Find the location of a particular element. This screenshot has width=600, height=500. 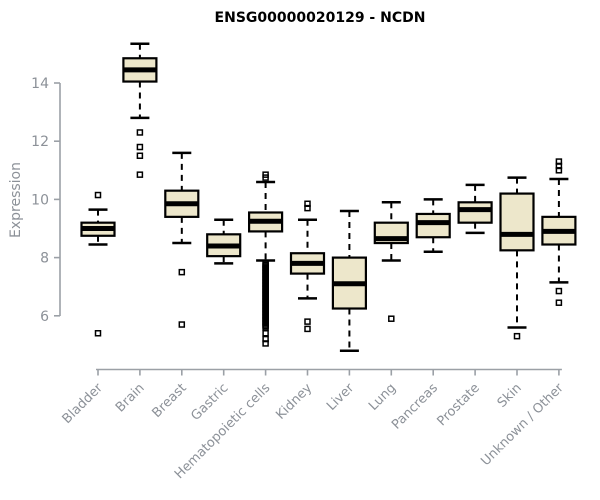

box-group-bladder is located at coordinates (98, 264).